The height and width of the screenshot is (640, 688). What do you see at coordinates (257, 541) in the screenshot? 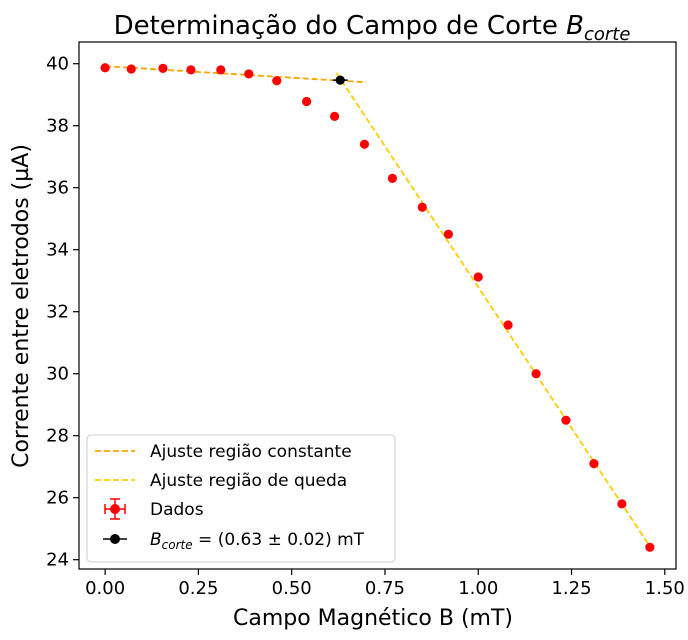
I see `legend-label-cutoff: Bcorte = (0.63 ± 0.02) mT` at bounding box center [257, 541].